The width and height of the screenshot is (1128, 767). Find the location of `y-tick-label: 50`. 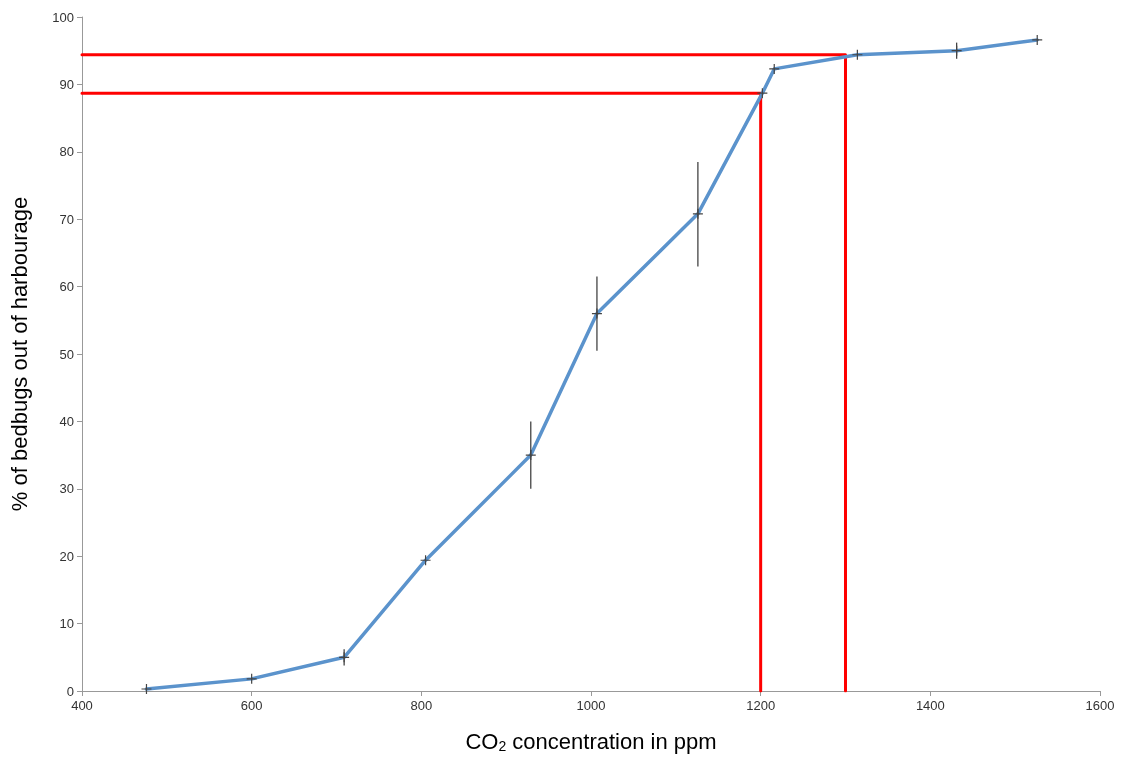

y-tick-label: 50 is located at coordinates (66, 354).